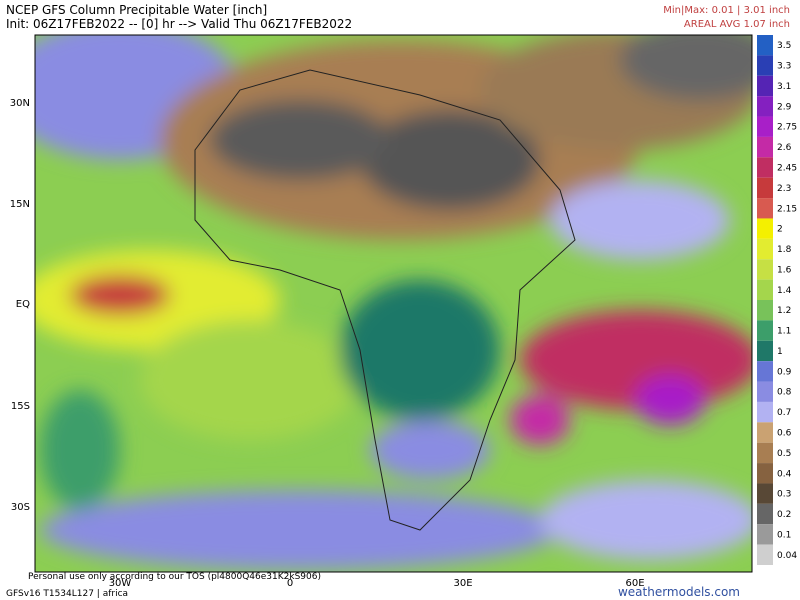  What do you see at coordinates (780, 352) in the screenshot?
I see `colorbar-label: 1` at bounding box center [780, 352].